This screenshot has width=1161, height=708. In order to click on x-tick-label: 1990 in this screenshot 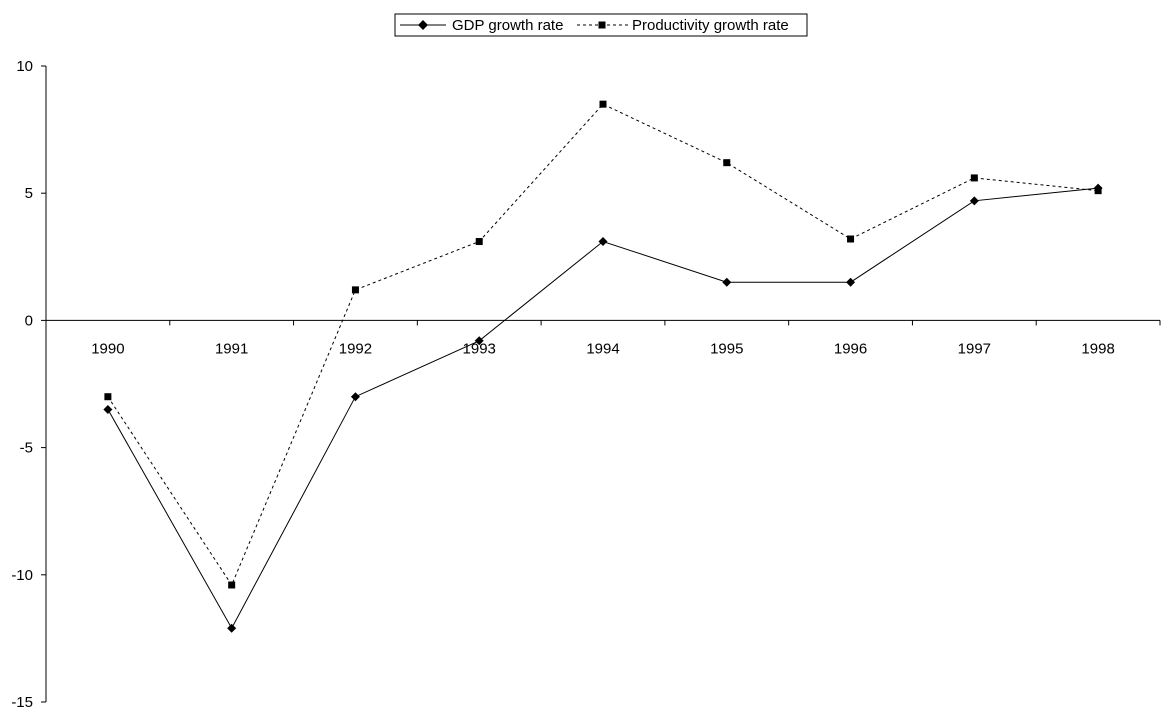, I will do `click(107, 348)`.